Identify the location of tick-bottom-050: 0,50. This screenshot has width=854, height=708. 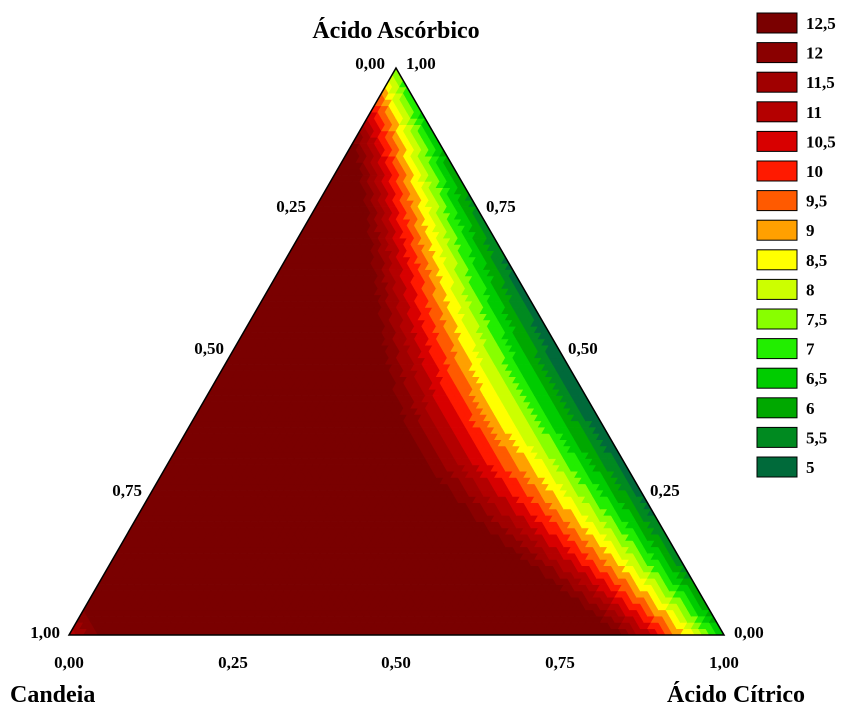
(396, 662).